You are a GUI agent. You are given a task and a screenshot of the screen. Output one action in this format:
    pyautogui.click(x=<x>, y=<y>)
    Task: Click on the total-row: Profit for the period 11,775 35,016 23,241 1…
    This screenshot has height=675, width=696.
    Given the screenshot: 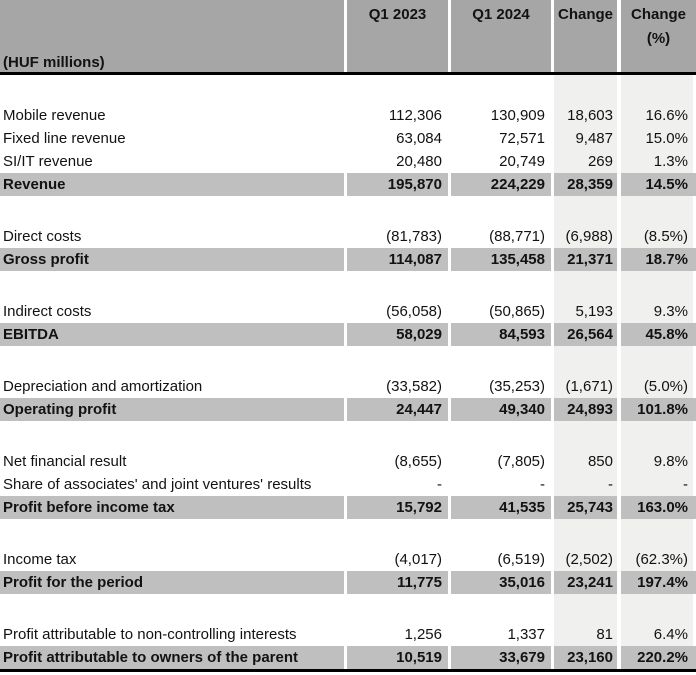 What is the action you would take?
    pyautogui.click(x=348, y=582)
    